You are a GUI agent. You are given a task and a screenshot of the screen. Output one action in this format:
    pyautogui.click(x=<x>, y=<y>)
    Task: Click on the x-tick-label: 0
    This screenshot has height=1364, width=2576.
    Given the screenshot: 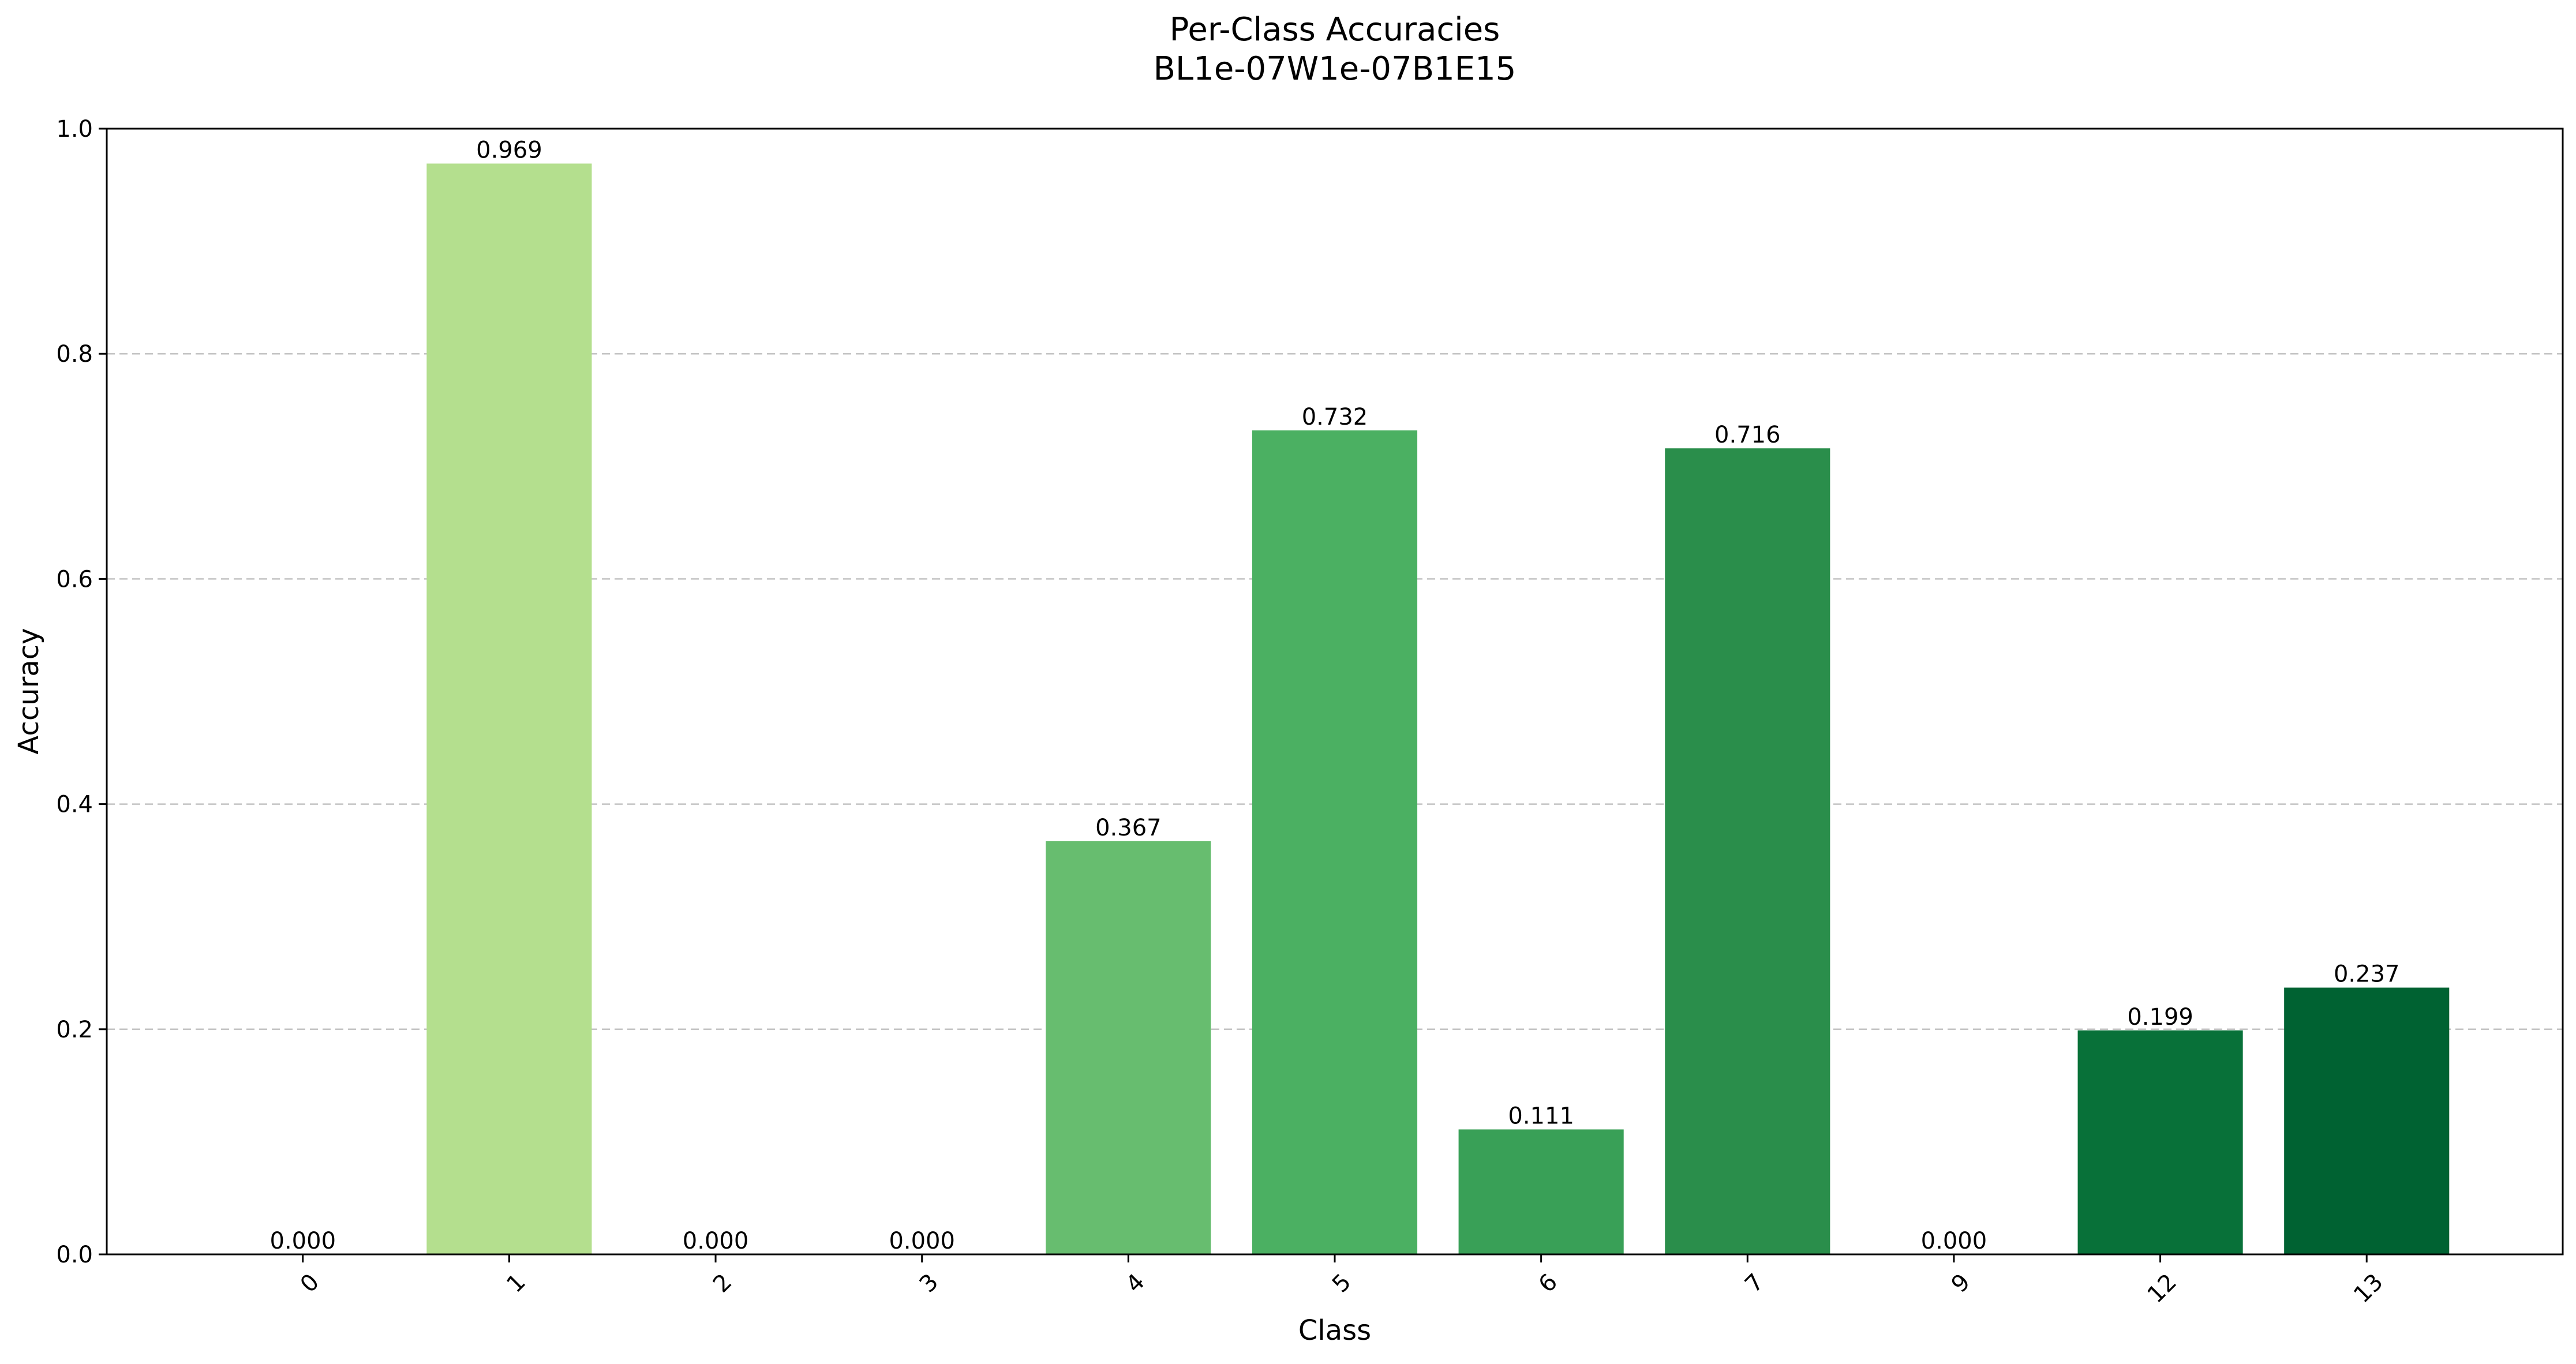 What is the action you would take?
    pyautogui.click(x=310, y=1283)
    